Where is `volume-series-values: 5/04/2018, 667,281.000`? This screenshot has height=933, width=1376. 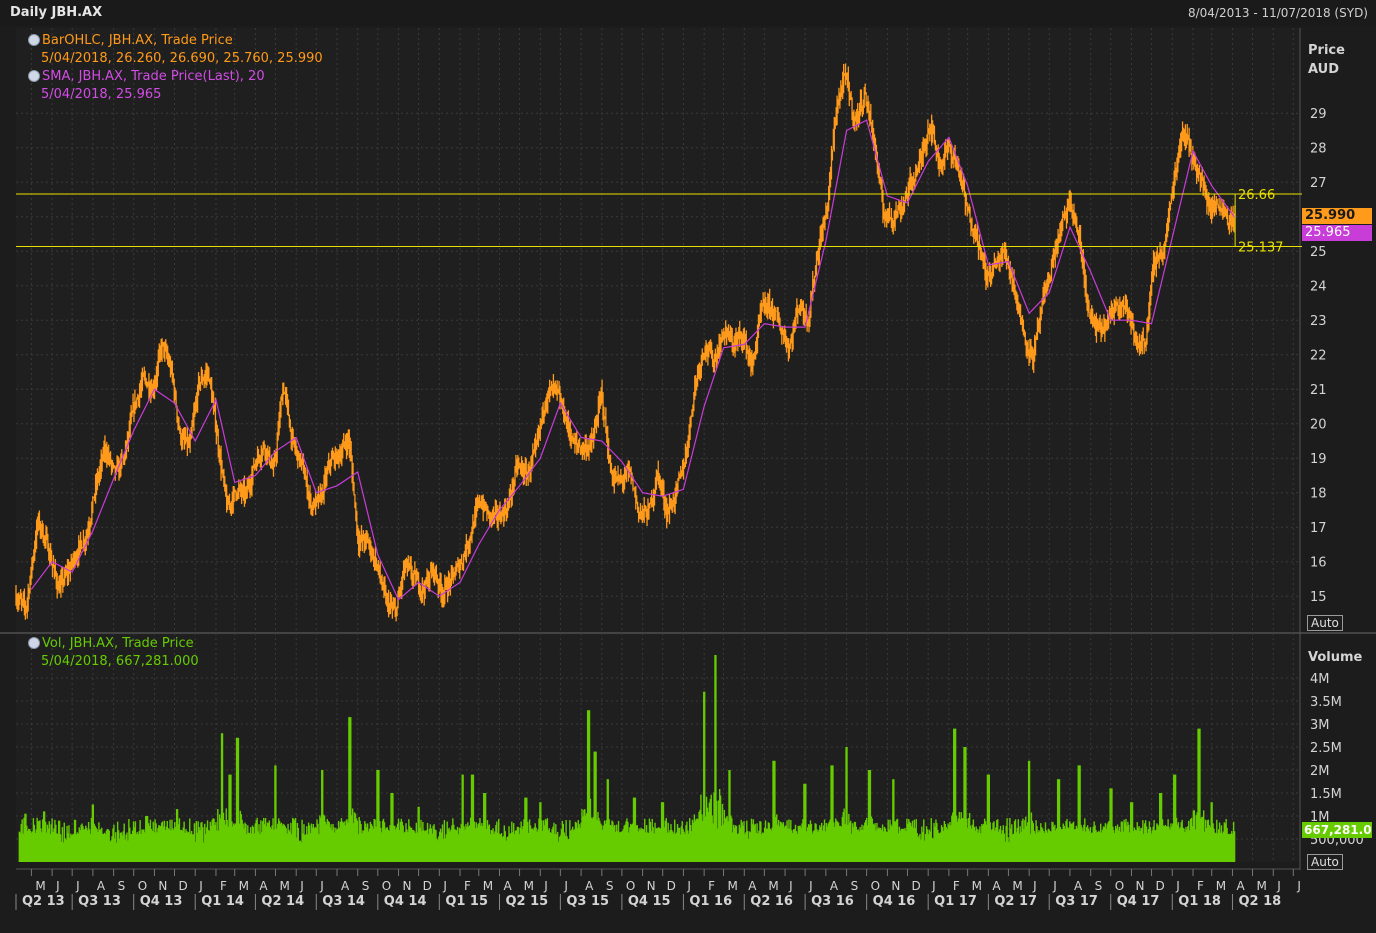 volume-series-values: 5/04/2018, 667,281.000 is located at coordinates (120, 661).